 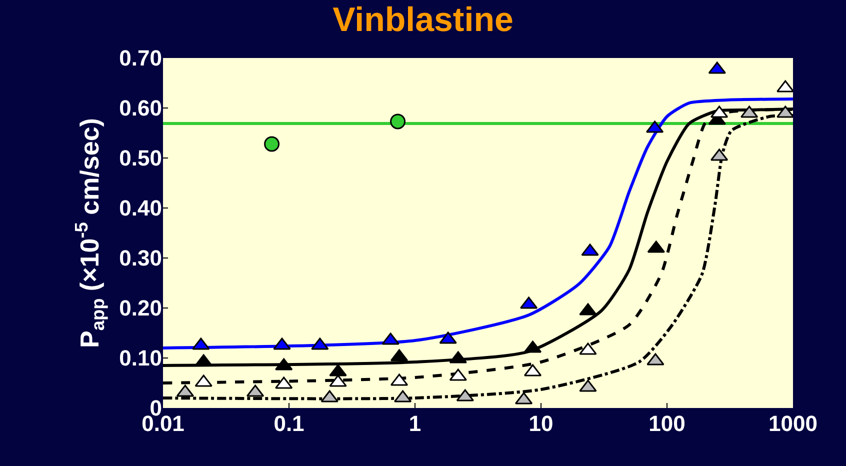 What do you see at coordinates (415, 423) in the screenshot?
I see `x-tick-label: 1` at bounding box center [415, 423].